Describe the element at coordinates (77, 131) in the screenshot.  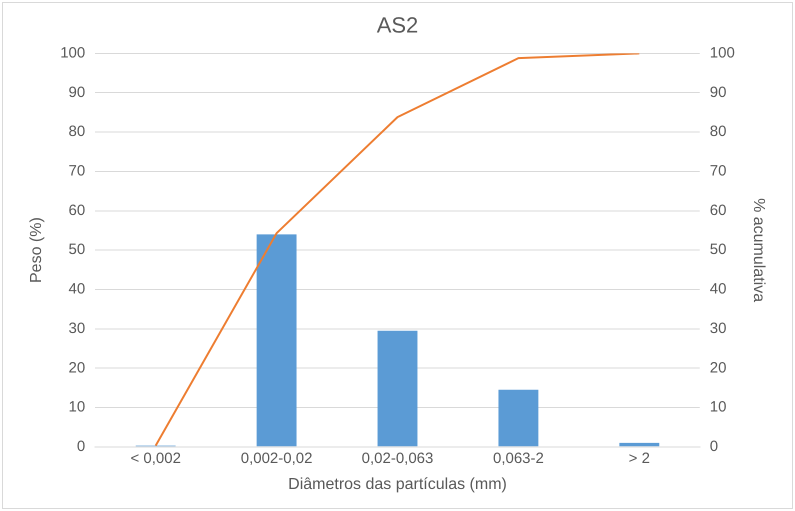
I see `y-tick-label: 80` at that location.